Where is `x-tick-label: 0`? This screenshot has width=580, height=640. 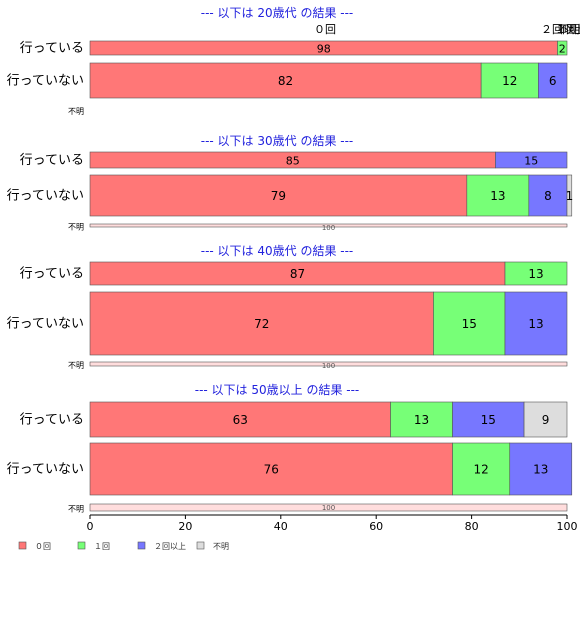
x-tick-label: 0 is located at coordinates (90, 526).